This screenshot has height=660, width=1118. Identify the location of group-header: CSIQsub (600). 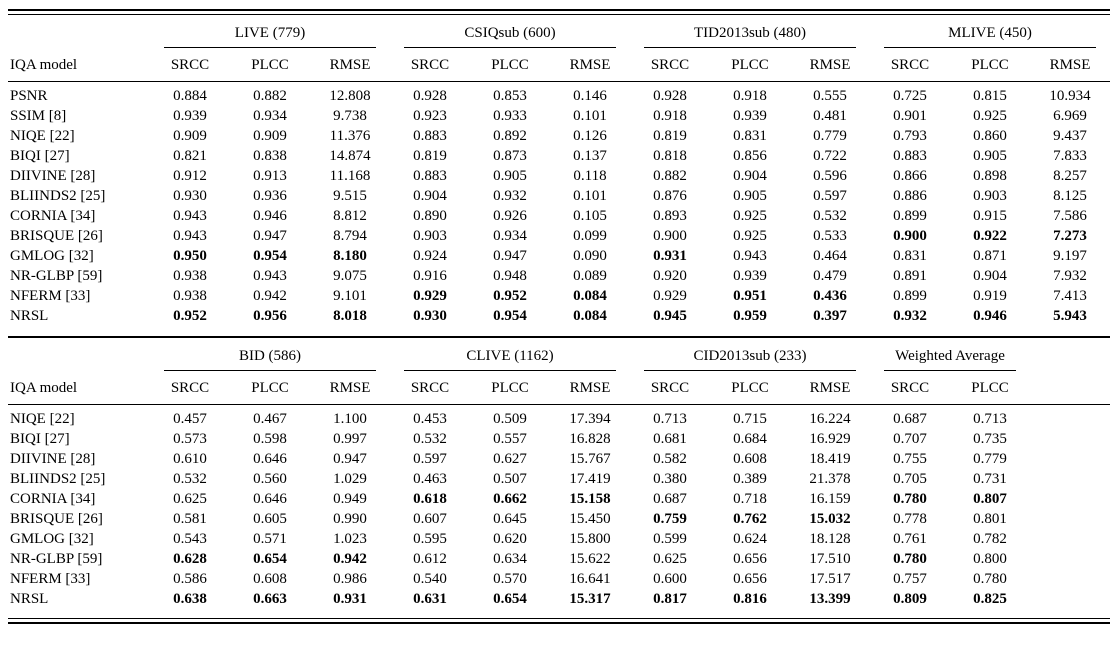
(510, 31).